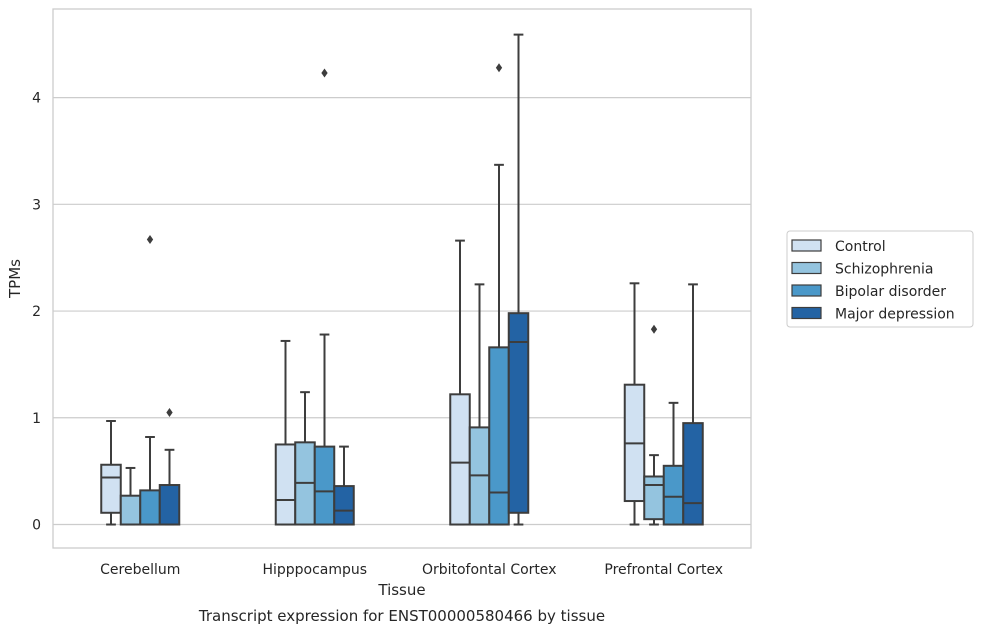 Image resolution: width=983 pixels, height=634 pixels. I want to click on y-tick-label: 2, so click(36, 312).